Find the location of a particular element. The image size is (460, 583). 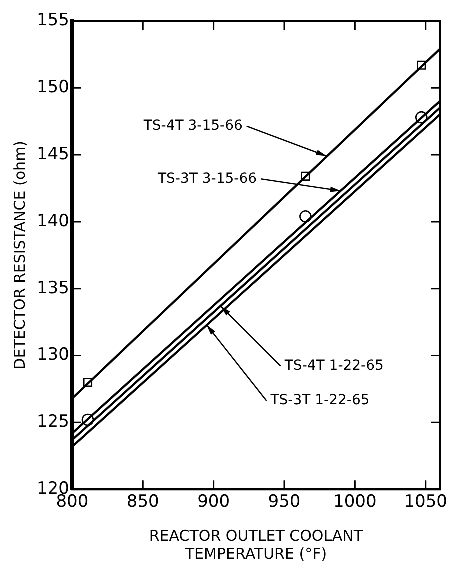

y-tick-label: 130 is located at coordinates (53, 355).